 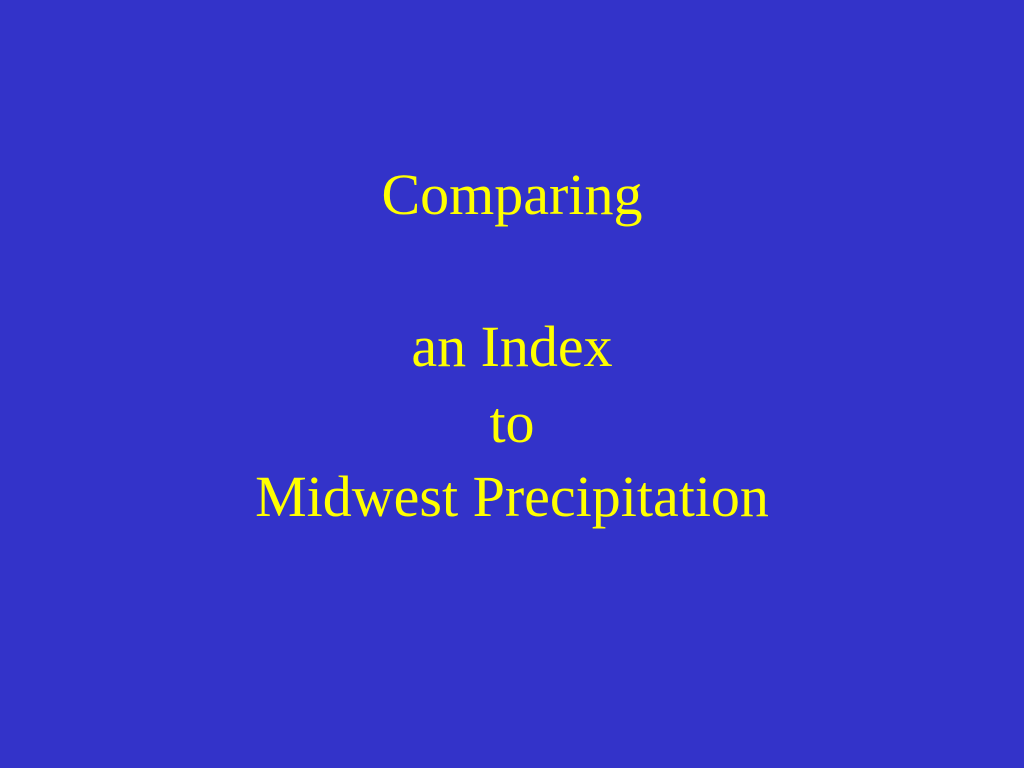 I want to click on title-line-1: Comparing, so click(x=512, y=194).